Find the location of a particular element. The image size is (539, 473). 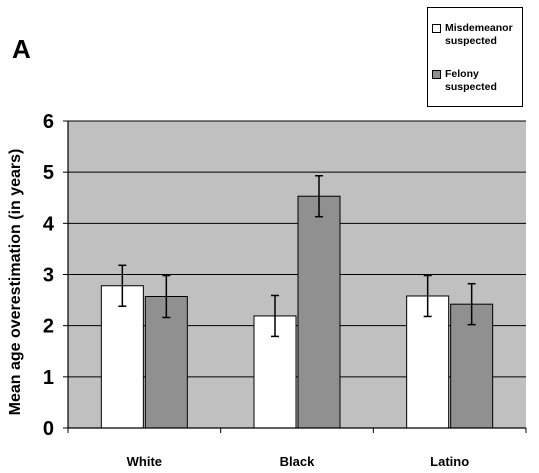

x-tick-label: Black is located at coordinates (297, 461).